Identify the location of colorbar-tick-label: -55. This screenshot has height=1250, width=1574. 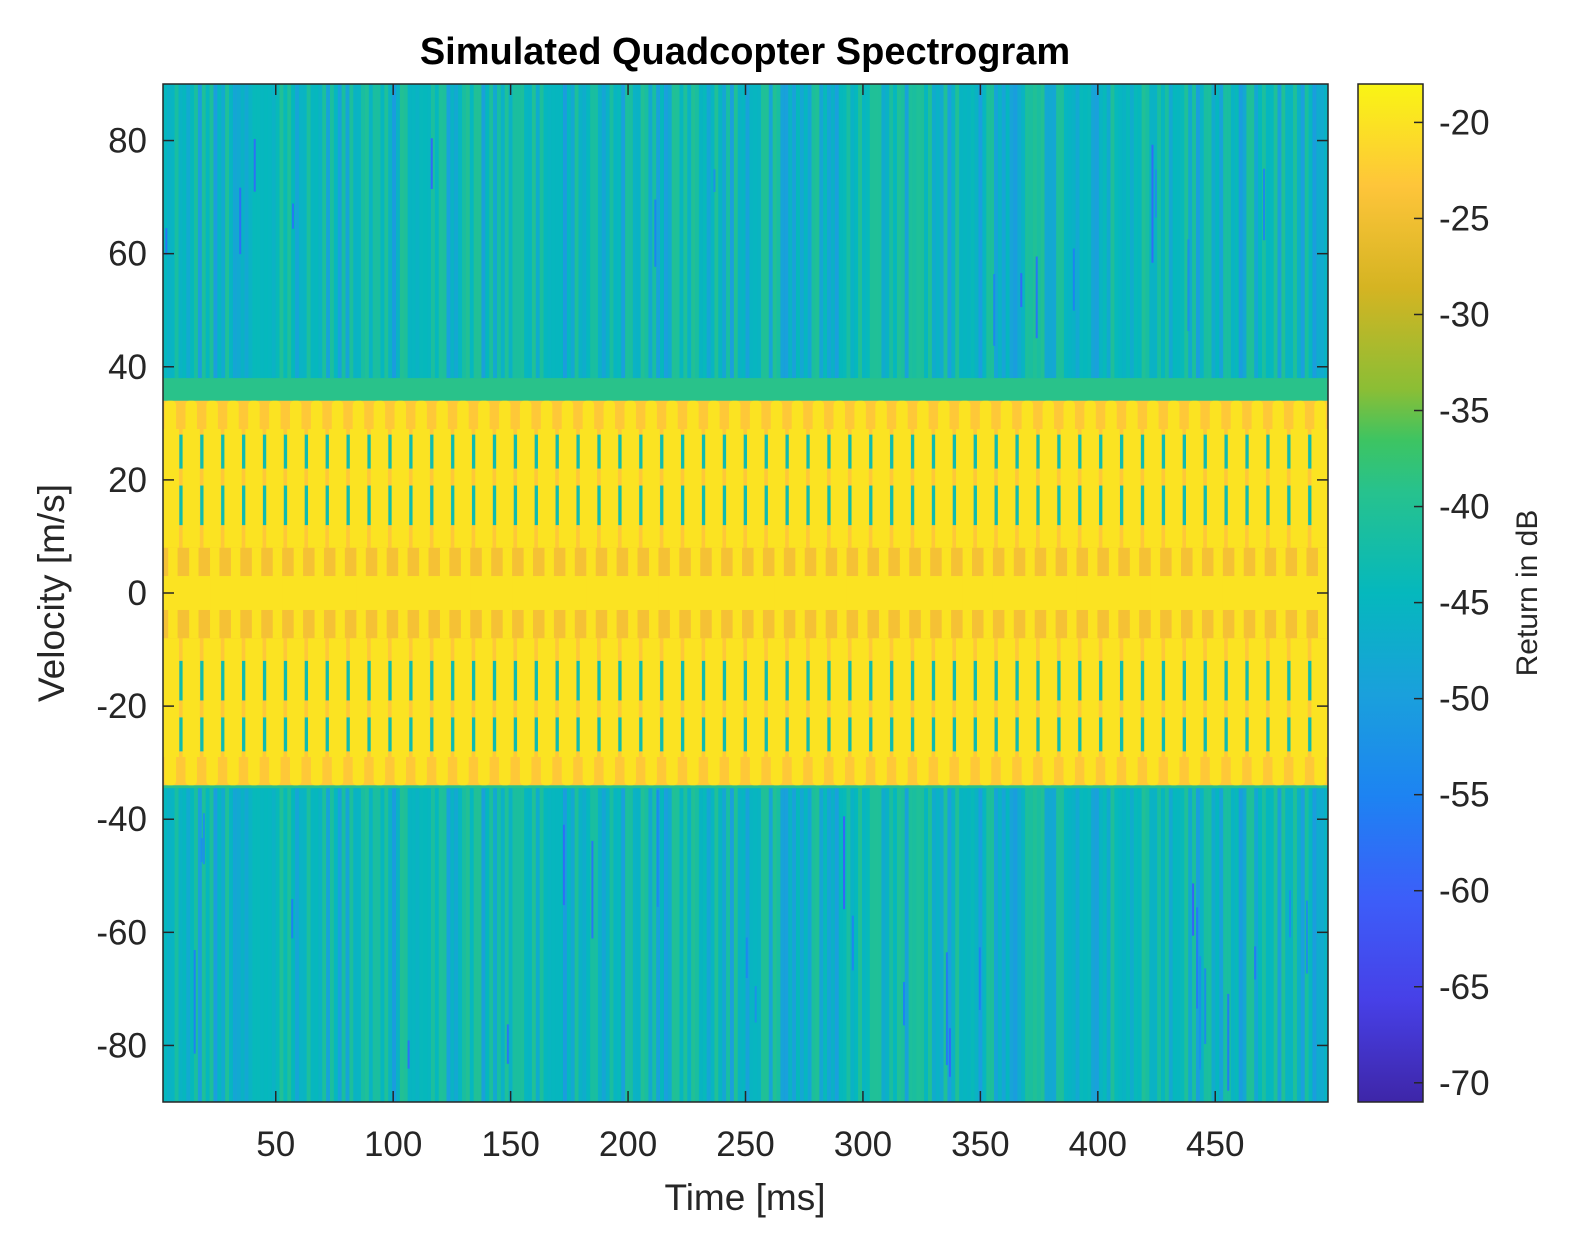
(1464, 795).